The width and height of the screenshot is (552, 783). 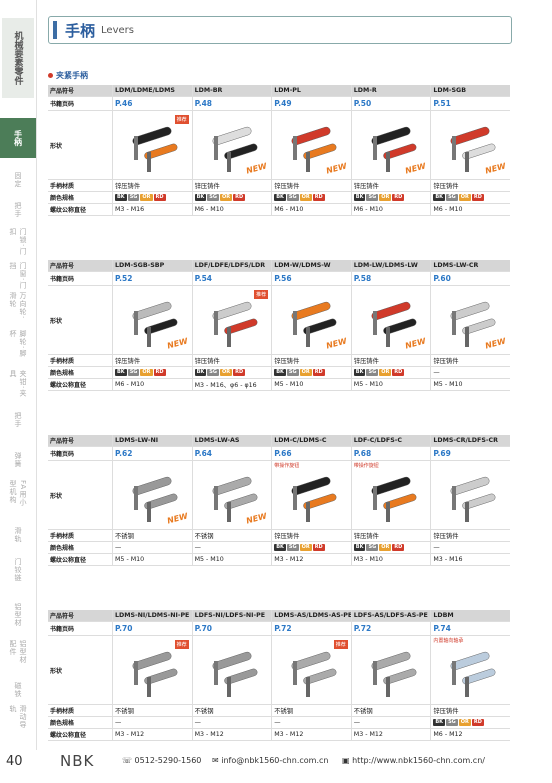 I want to click on page-link: P.60, so click(x=470, y=278).